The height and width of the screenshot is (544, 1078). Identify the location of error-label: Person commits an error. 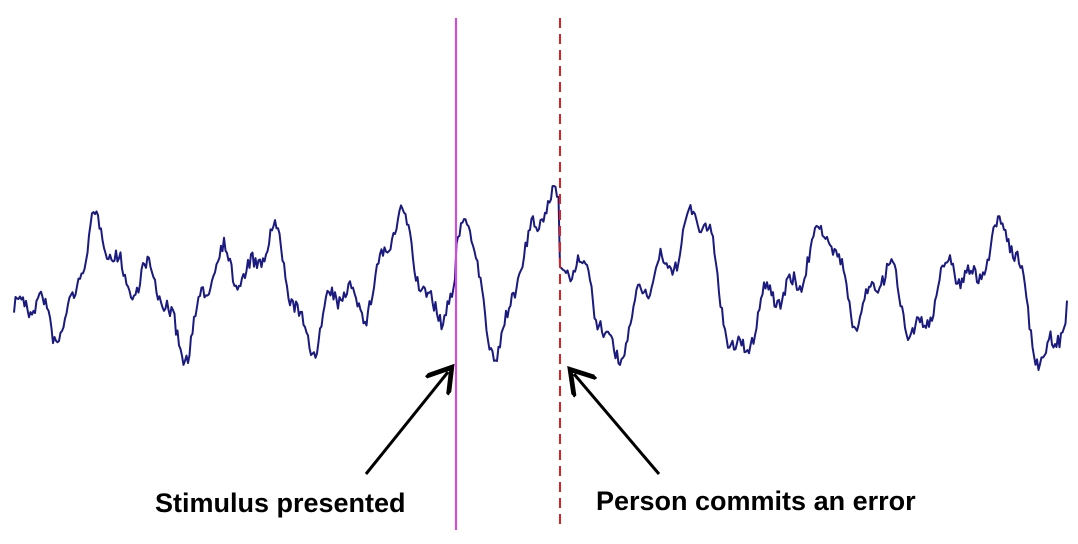
(756, 501).